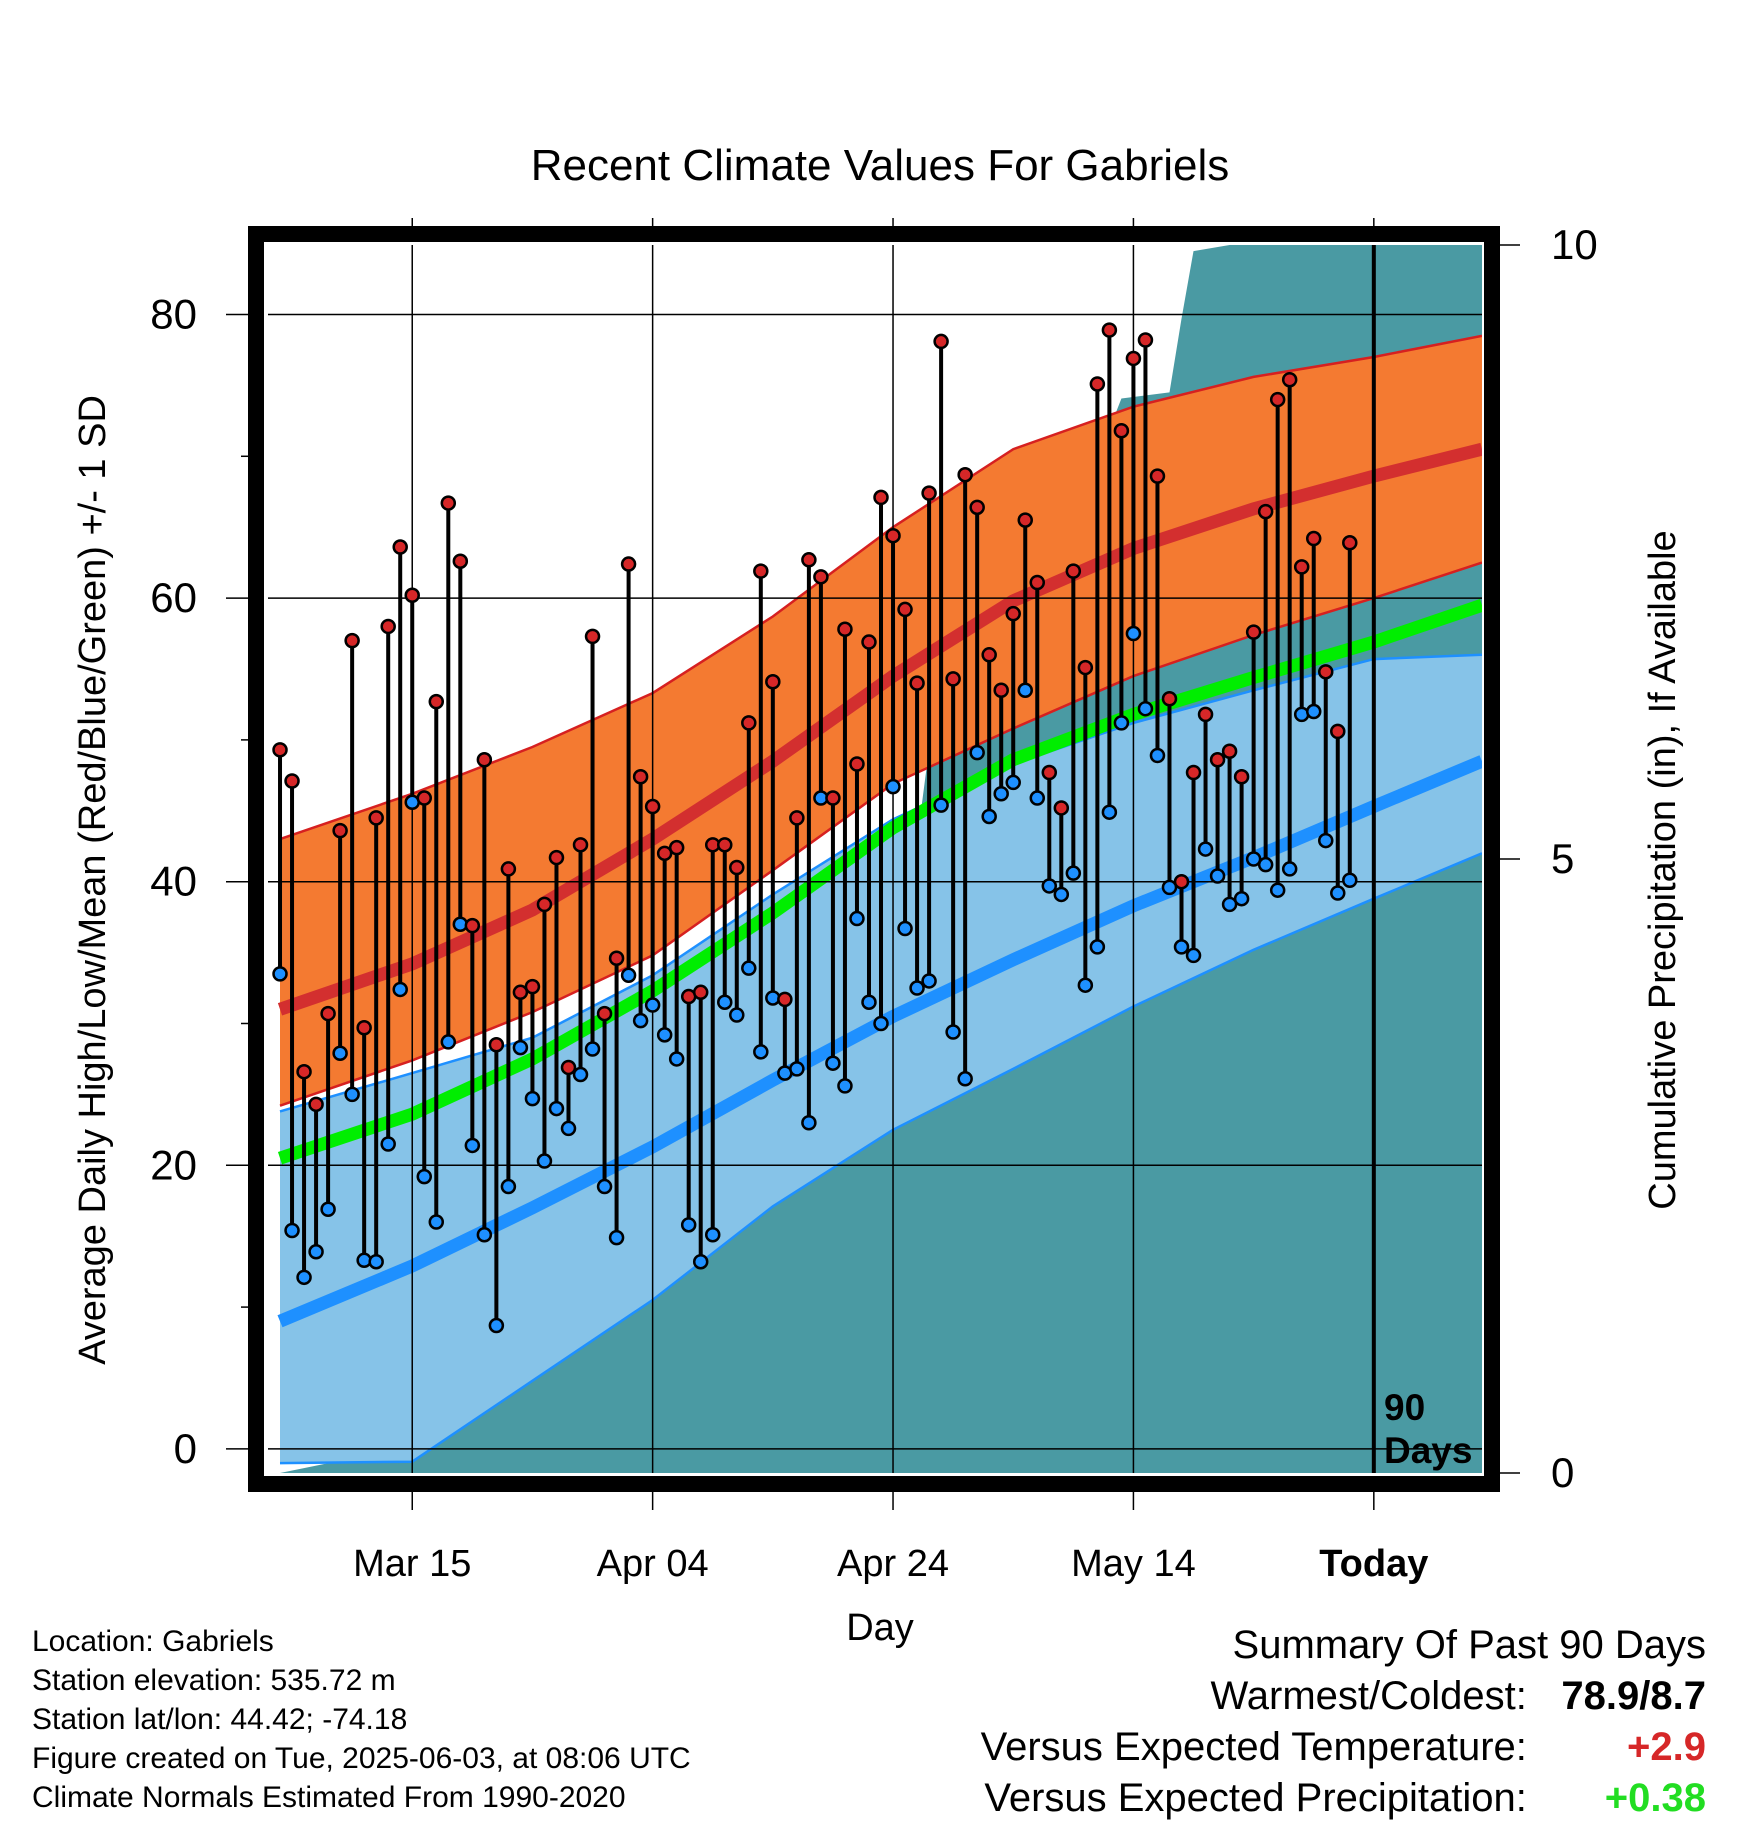  What do you see at coordinates (1253, 1747) in the screenshot?
I see `temp-label: Versus Expected Temperature:` at bounding box center [1253, 1747].